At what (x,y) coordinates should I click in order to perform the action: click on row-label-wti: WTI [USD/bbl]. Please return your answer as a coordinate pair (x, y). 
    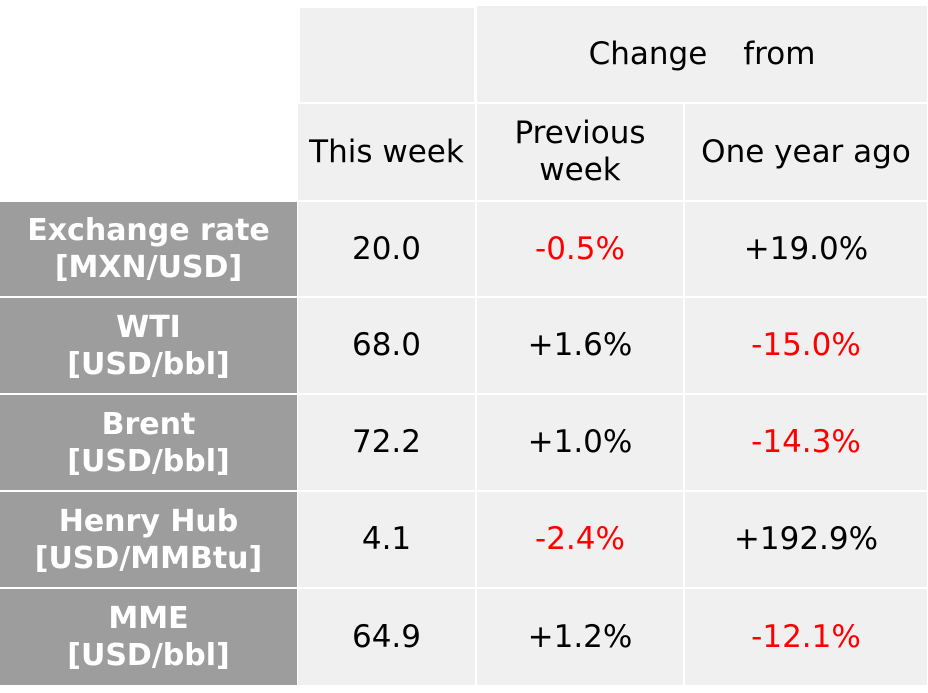
    Looking at the image, I should click on (148, 345).